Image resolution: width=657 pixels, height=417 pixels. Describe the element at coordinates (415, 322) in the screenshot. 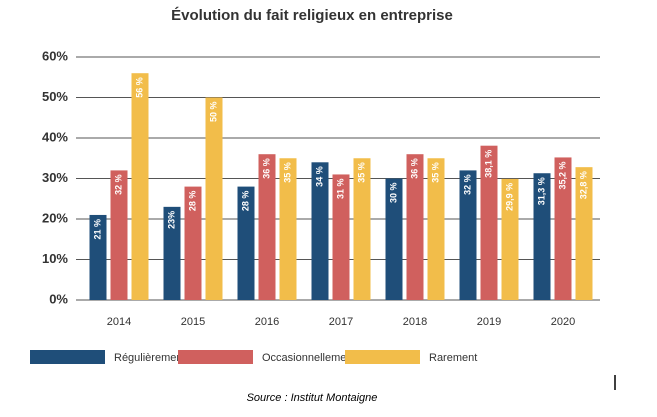

I see `x-tick-label: 2018` at that location.